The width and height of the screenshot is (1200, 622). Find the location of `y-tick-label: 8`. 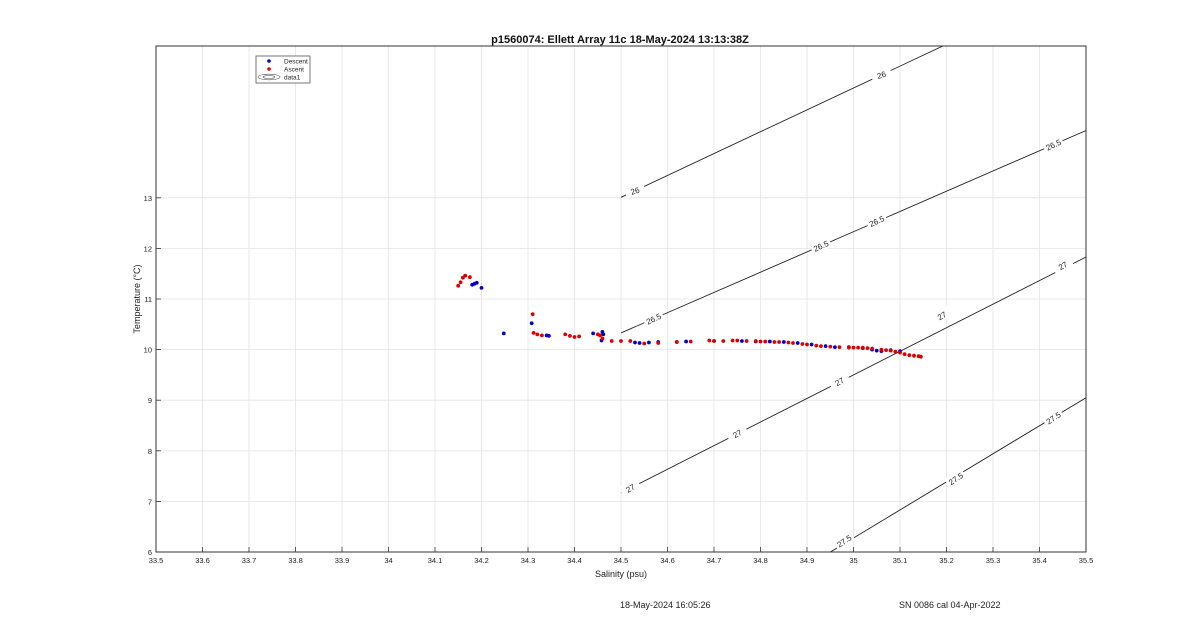

y-tick-label: 8 is located at coordinates (150, 451).